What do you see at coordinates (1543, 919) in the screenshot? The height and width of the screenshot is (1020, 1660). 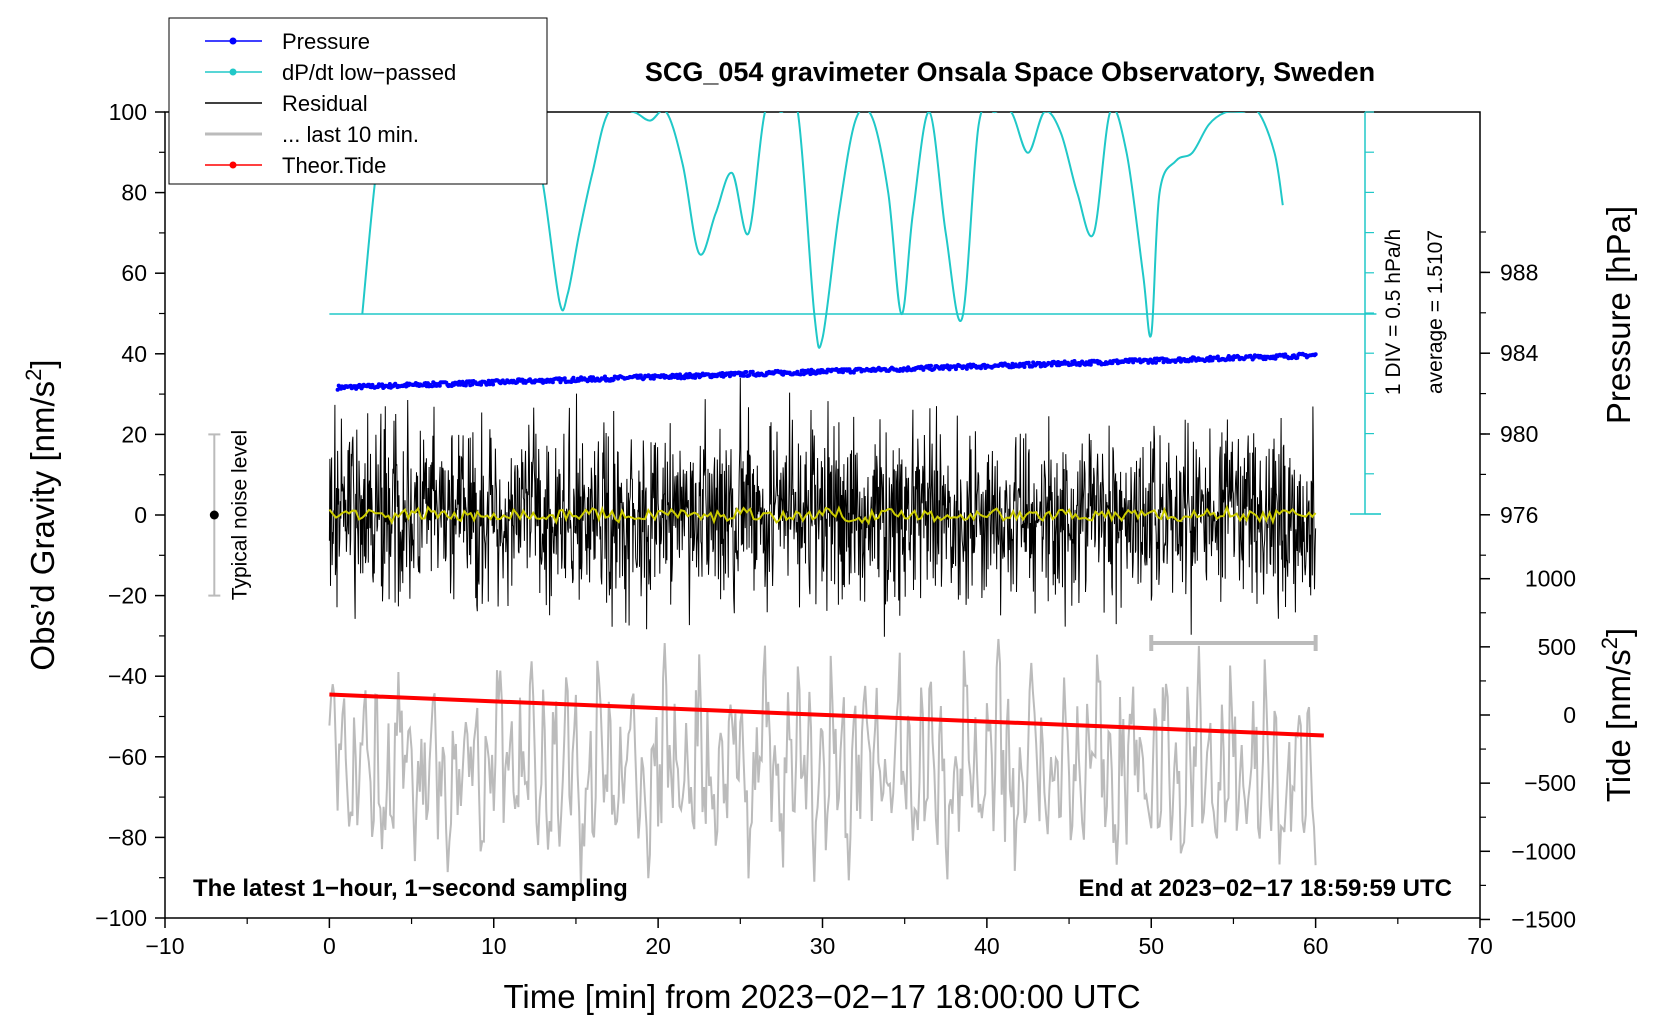 I see `tide-tick-label: −1500` at bounding box center [1543, 919].